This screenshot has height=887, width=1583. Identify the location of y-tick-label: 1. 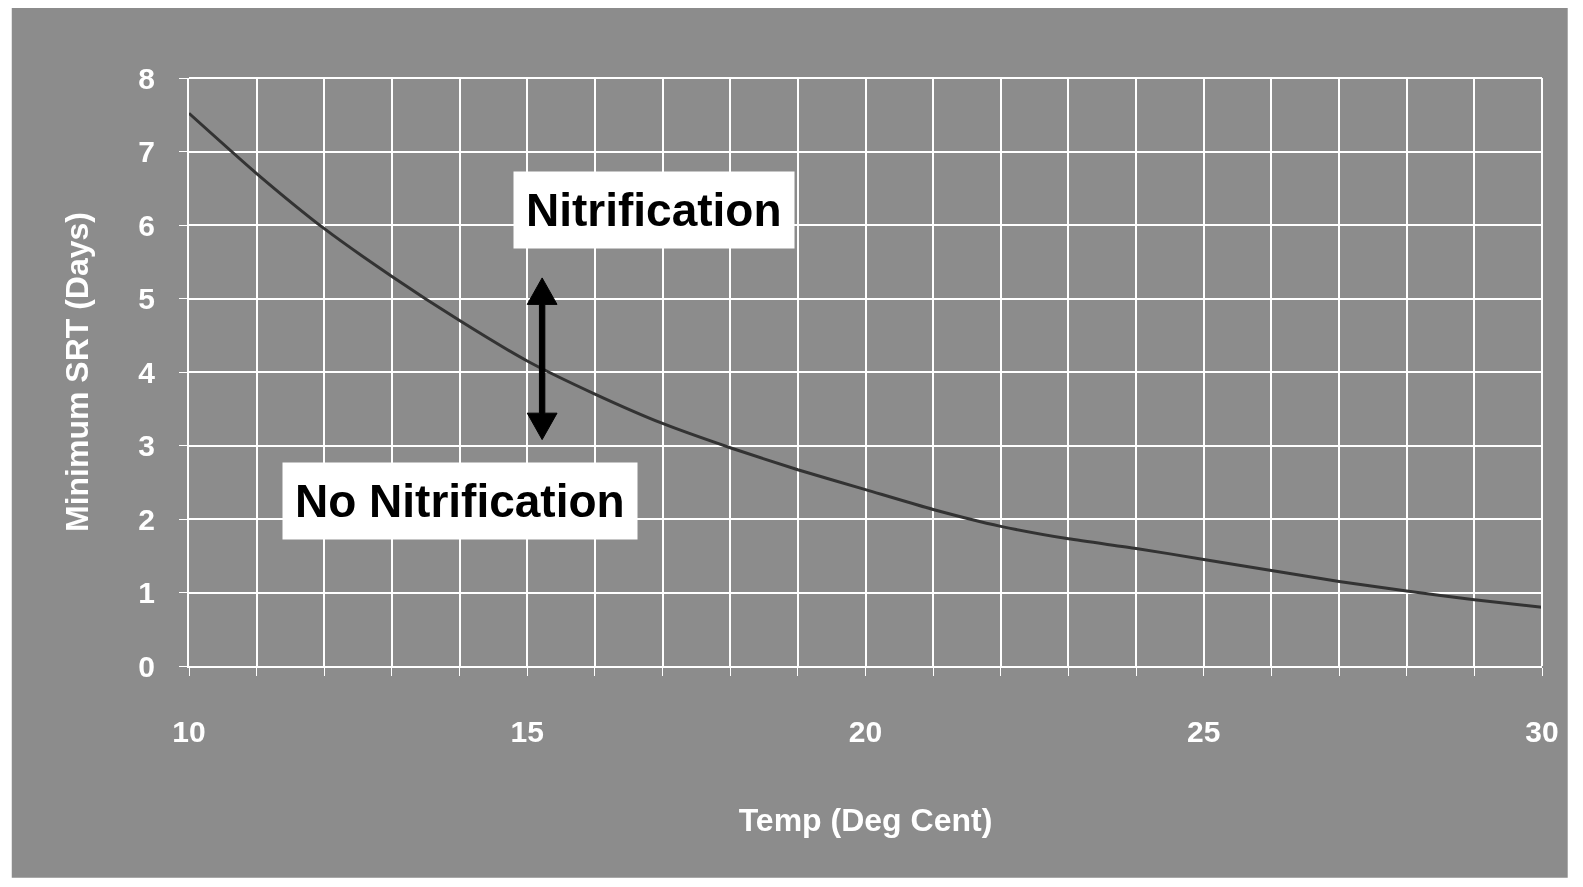
(146, 592).